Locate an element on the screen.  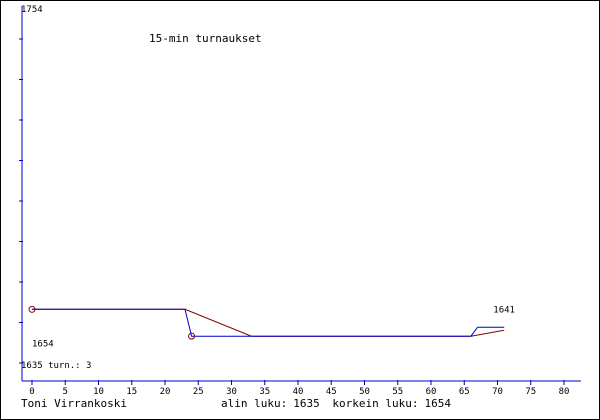
y-max-label: 1754 is located at coordinates (32, 10).